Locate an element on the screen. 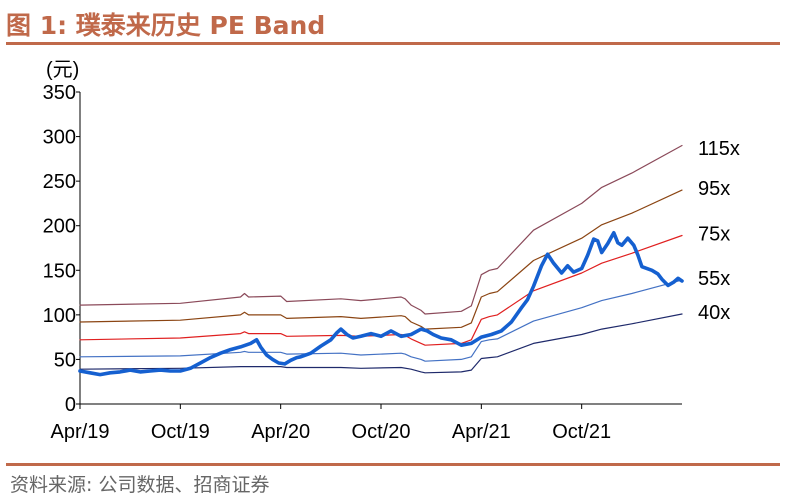 The height and width of the screenshot is (502, 786). x-tick-label: Oct/20 is located at coordinates (381, 432).